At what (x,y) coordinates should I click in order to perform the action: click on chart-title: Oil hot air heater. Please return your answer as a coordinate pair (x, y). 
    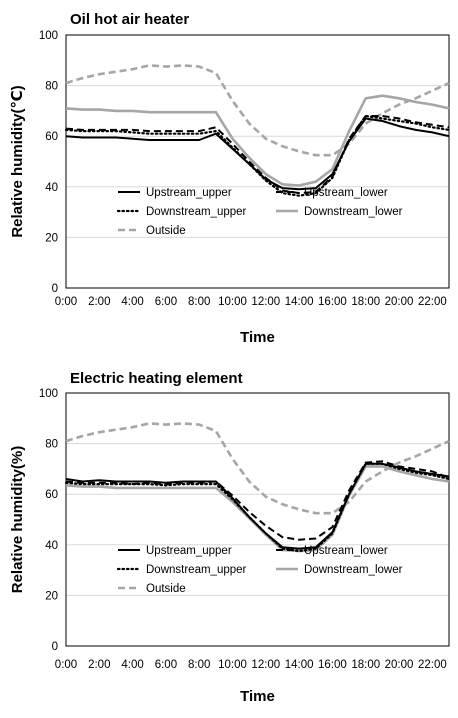
    Looking at the image, I should click on (129, 19).